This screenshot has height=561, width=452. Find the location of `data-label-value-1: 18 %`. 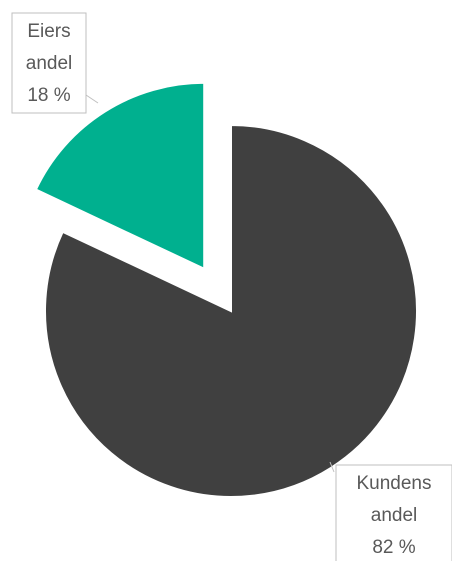

data-label-value-1: 18 % is located at coordinates (48, 95).